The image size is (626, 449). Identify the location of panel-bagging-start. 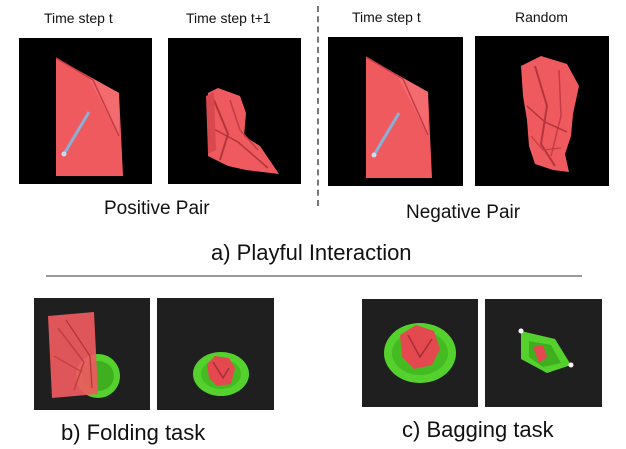
(420, 353).